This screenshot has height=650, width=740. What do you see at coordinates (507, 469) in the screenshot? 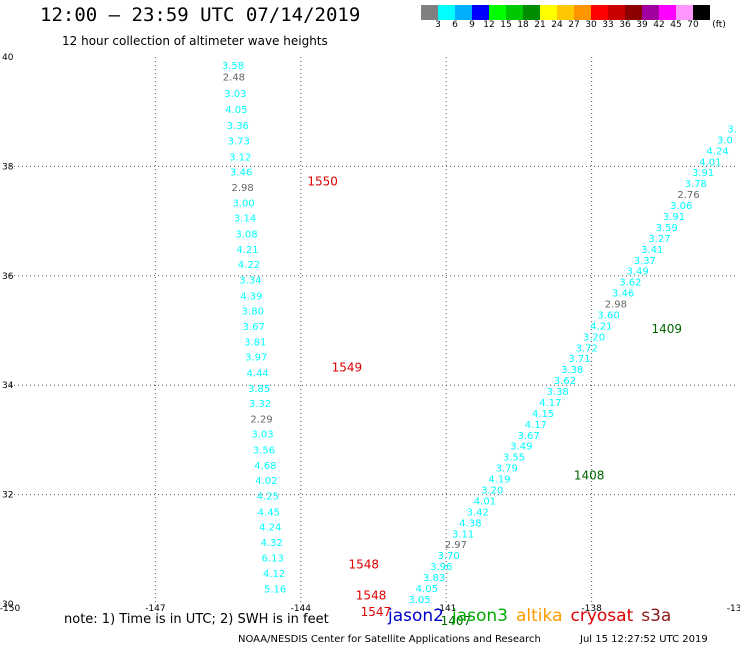
I see `wave-height-value: 3.79` at bounding box center [507, 469].